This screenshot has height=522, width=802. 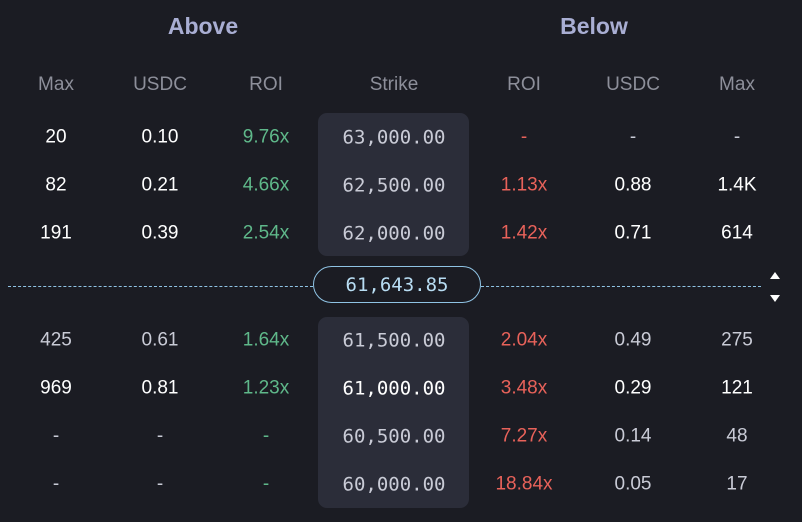 What do you see at coordinates (394, 388) in the screenshot?
I see `strike-cell: 61,000.00` at bounding box center [394, 388].